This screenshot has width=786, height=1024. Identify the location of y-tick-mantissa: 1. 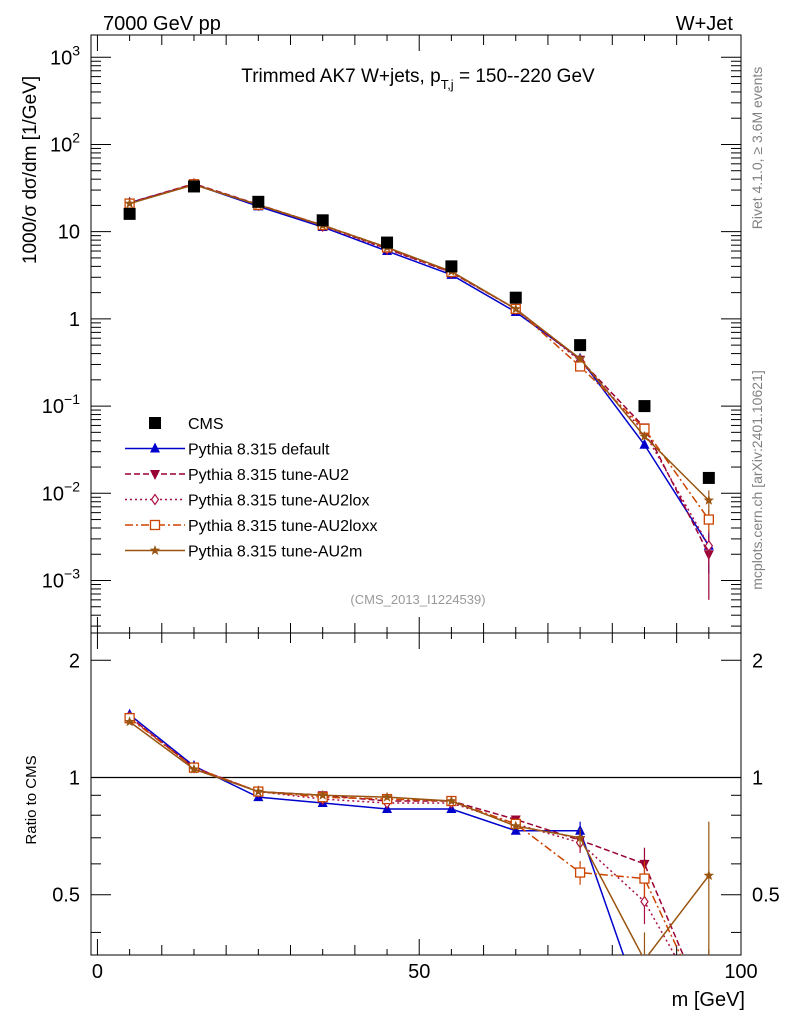
(74, 320).